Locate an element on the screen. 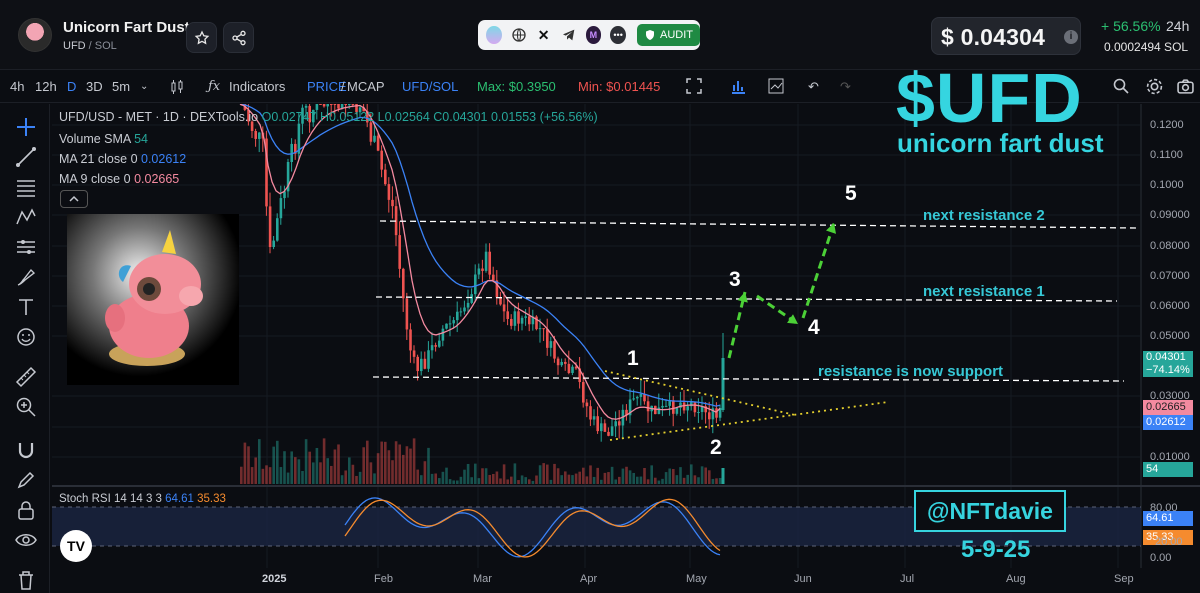 Image resolution: width=1200 pixels, height=593 pixels. price-tick: 0.03000 is located at coordinates (1170, 396).